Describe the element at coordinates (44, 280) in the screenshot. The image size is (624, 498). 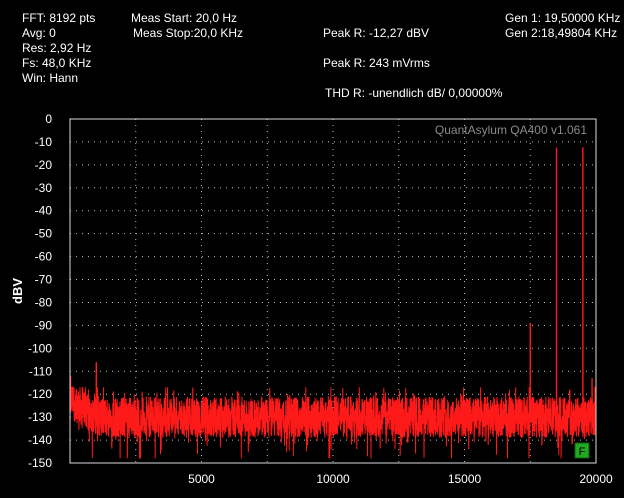
I see `y-tick-label-7: -70` at that location.